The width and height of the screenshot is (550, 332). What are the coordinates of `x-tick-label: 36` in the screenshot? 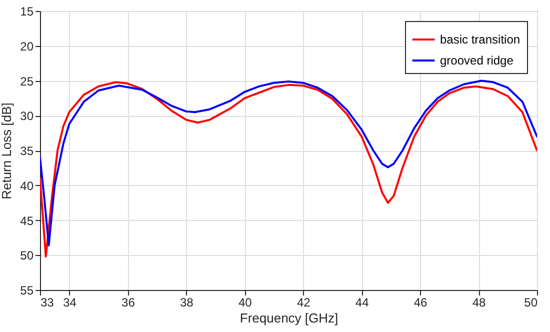 It's located at (129, 303).